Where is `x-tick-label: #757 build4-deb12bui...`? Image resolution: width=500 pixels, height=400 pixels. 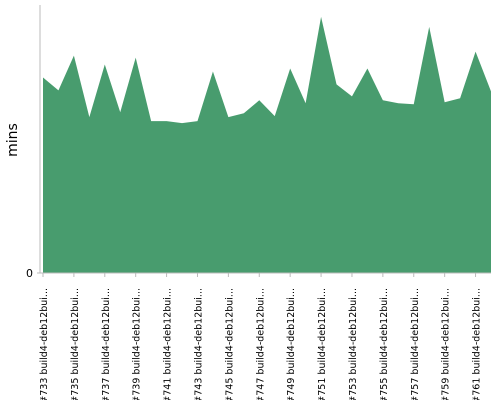
x-tick-label: #757 build4-deb12bui... is located at coordinates (415, 344).